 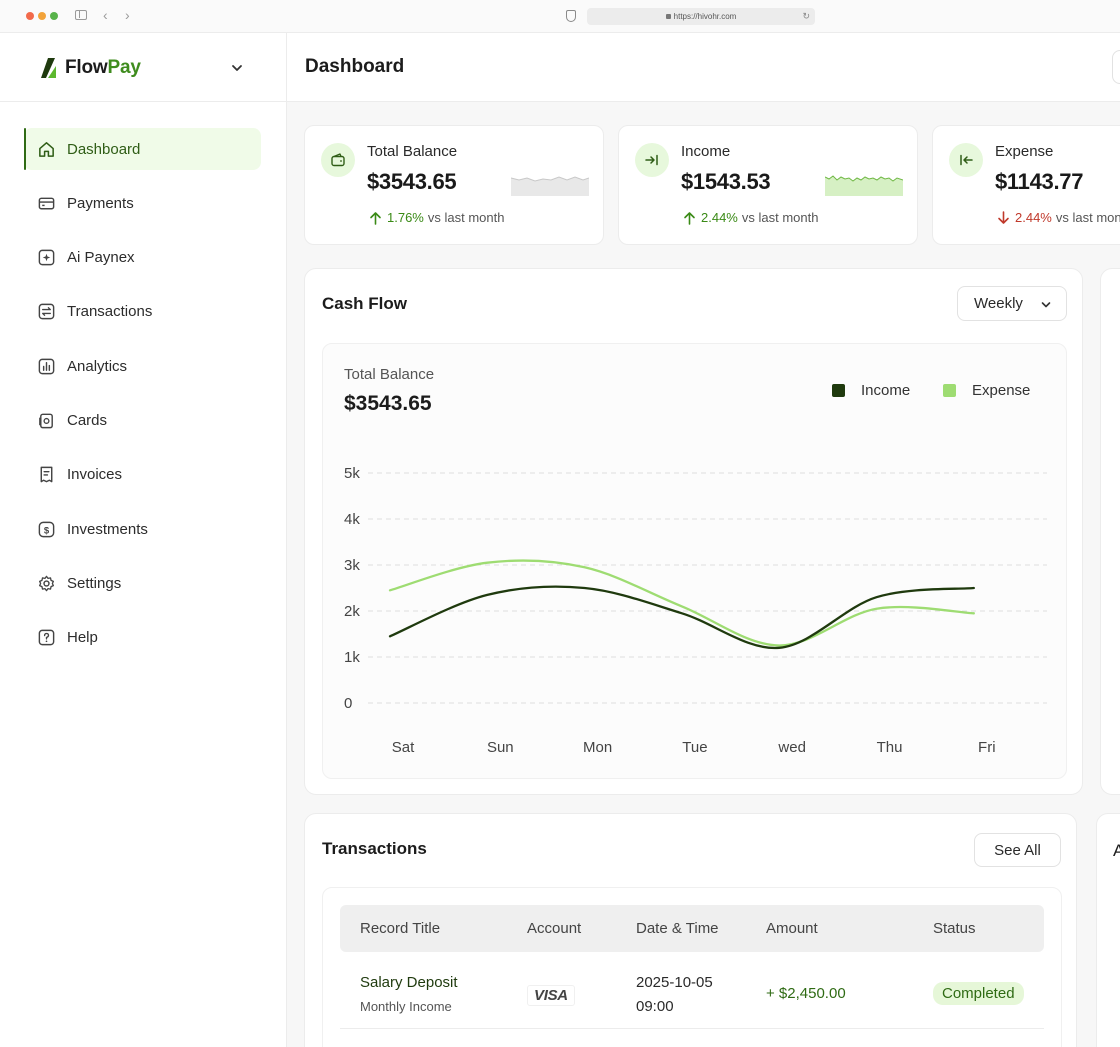 What do you see at coordinates (677, 928) in the screenshot?
I see `column-header: Date & Time` at bounding box center [677, 928].